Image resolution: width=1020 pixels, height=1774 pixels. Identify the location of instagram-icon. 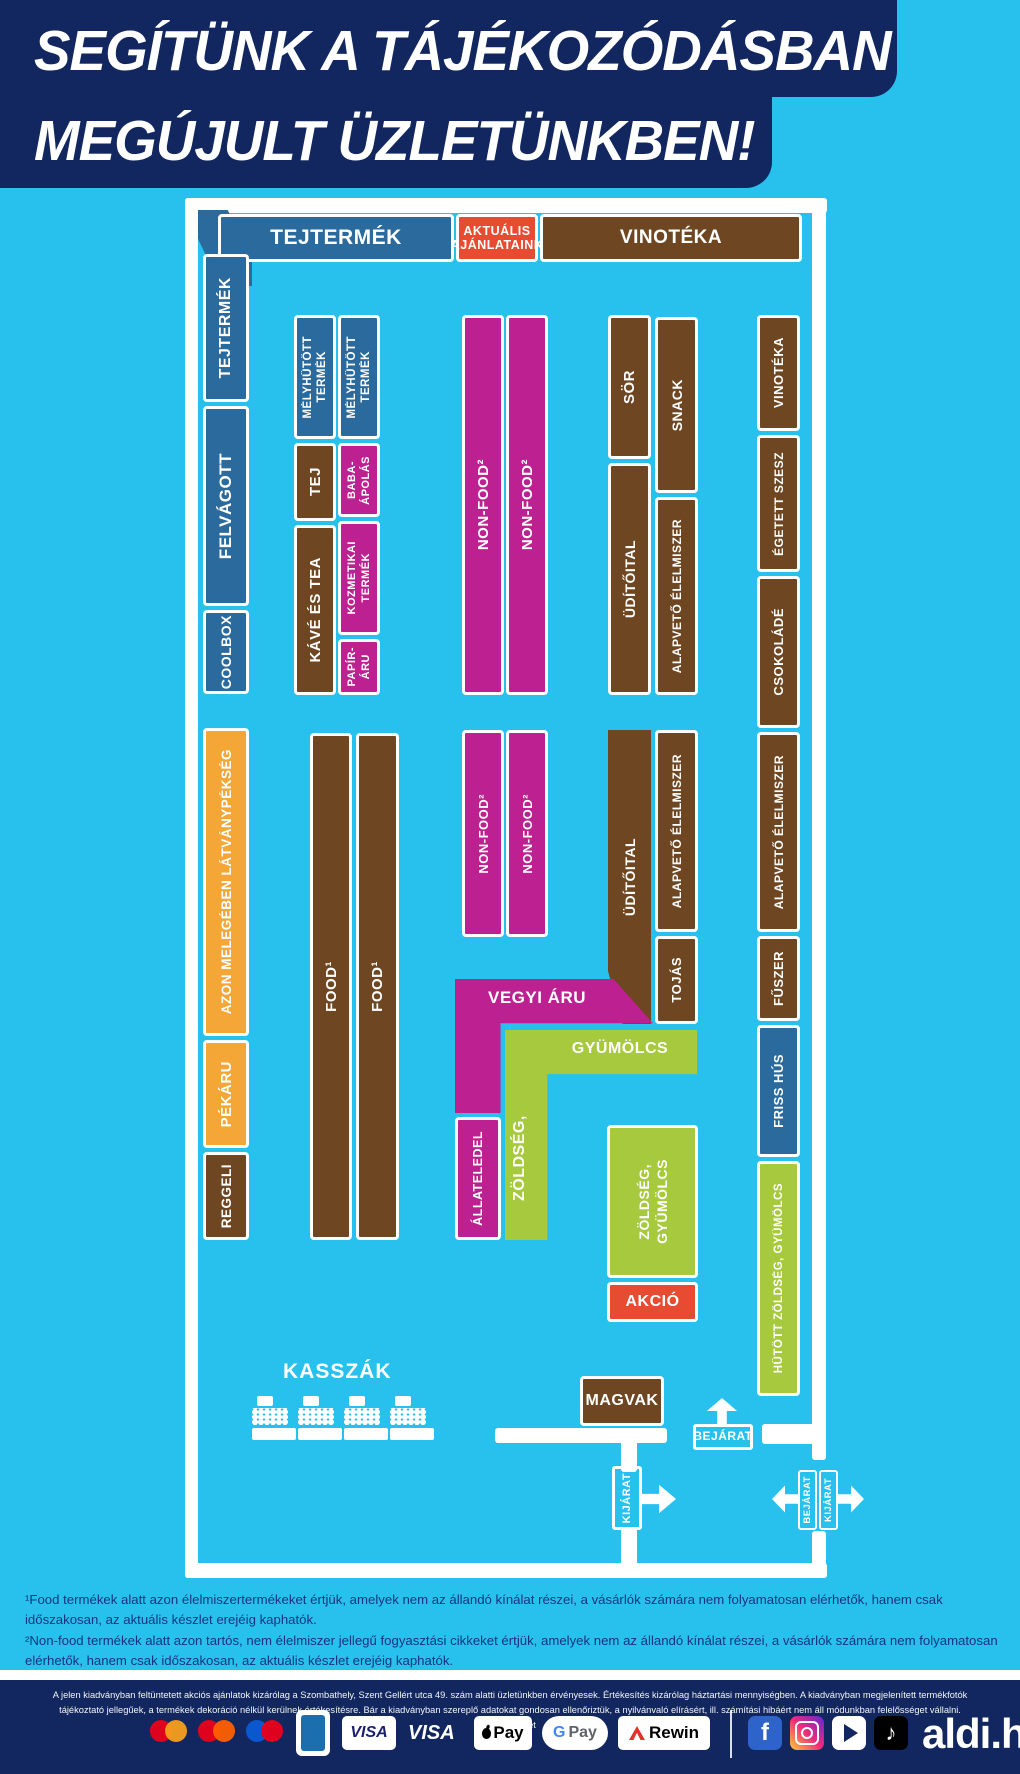
(807, 1733).